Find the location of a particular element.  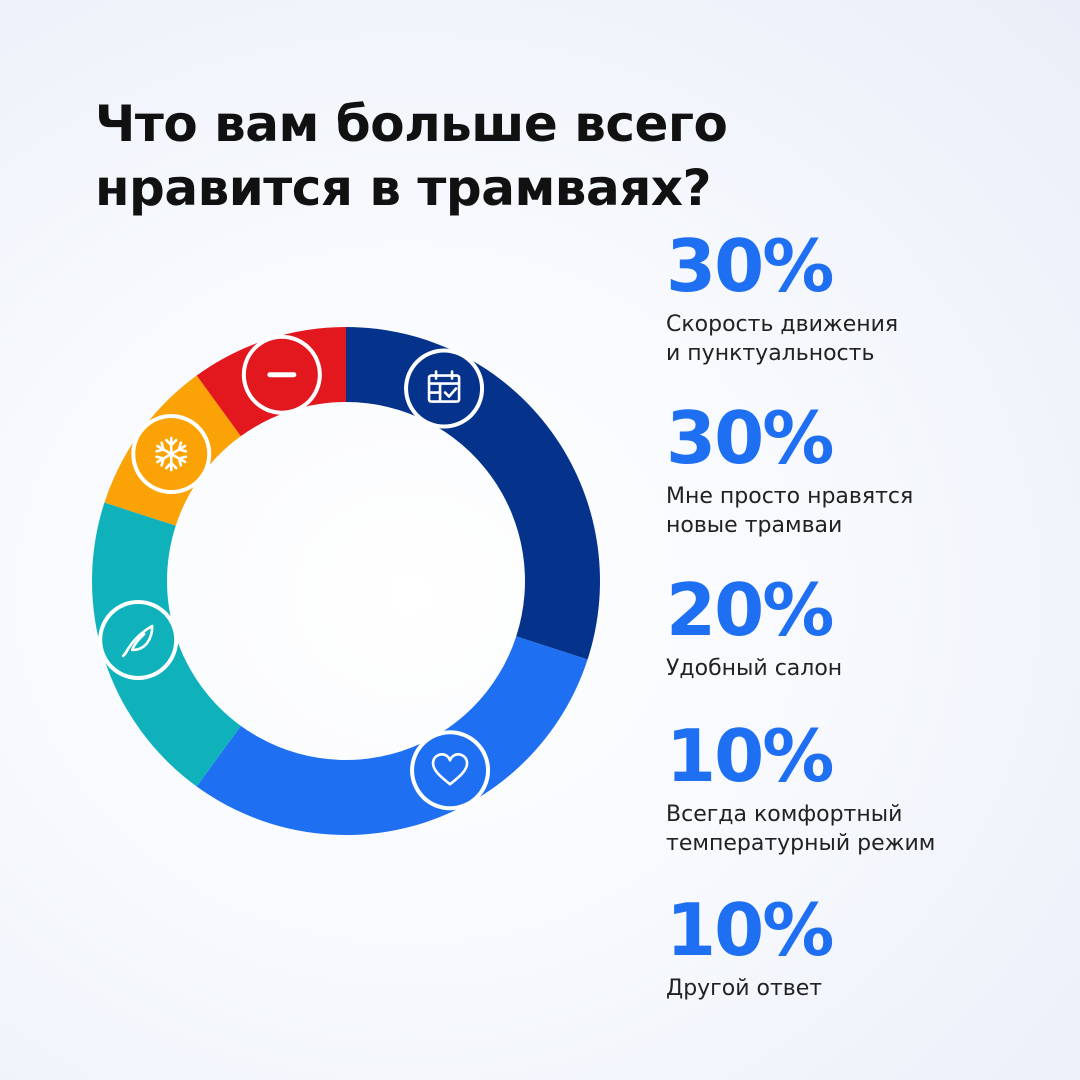

legend-item-comfortable-salon: 20% Удобный салон is located at coordinates (866, 626).